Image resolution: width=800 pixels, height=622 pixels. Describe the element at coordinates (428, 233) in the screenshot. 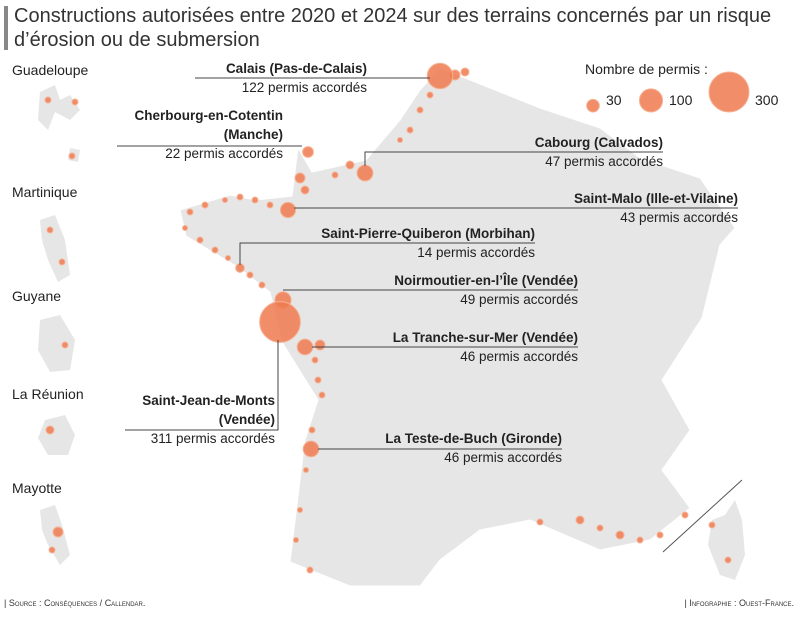

I see `callout-name: Saint-Pierre-Quiberon (Morbihan)` at that location.